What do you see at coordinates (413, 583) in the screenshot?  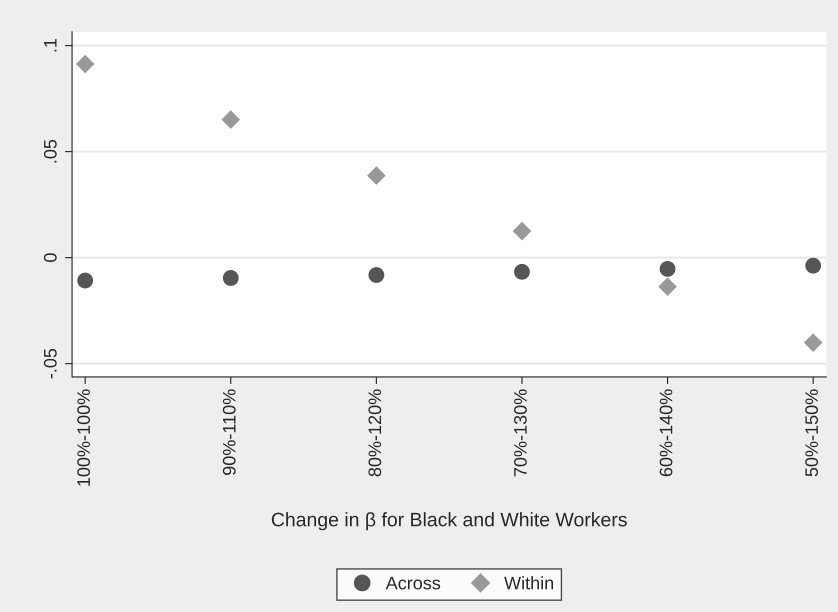 I see `legend-label: Across` at bounding box center [413, 583].